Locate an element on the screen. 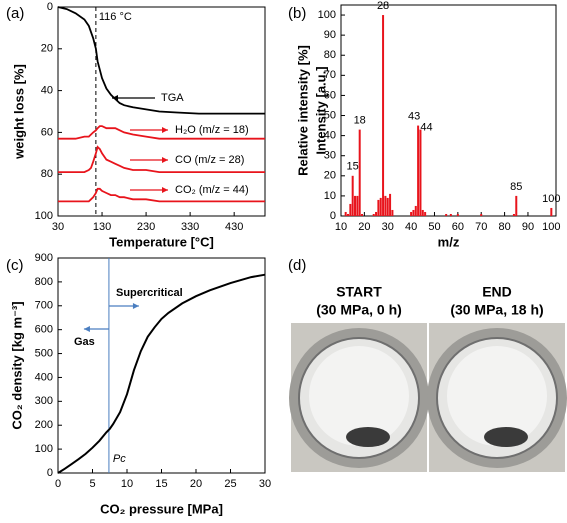 The width and height of the screenshot is (567, 523). y-axis-label: weight loss [%] is located at coordinates (18, 112).